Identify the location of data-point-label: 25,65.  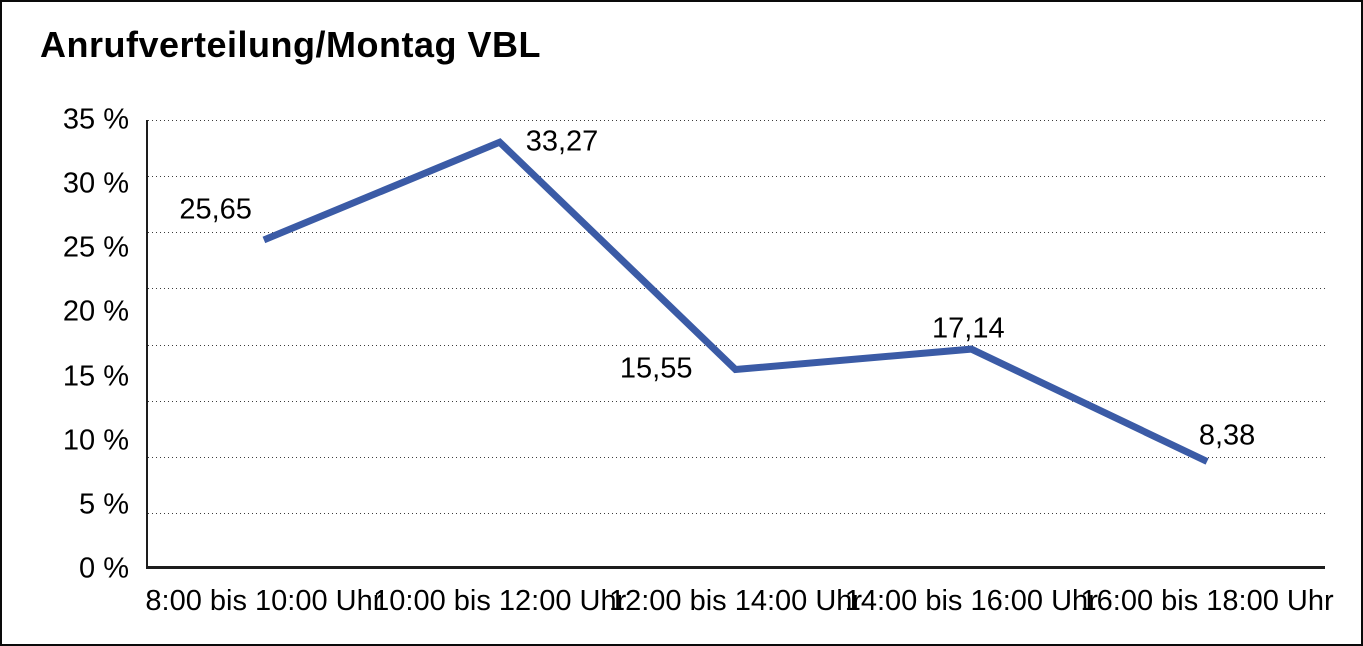
(215, 209).